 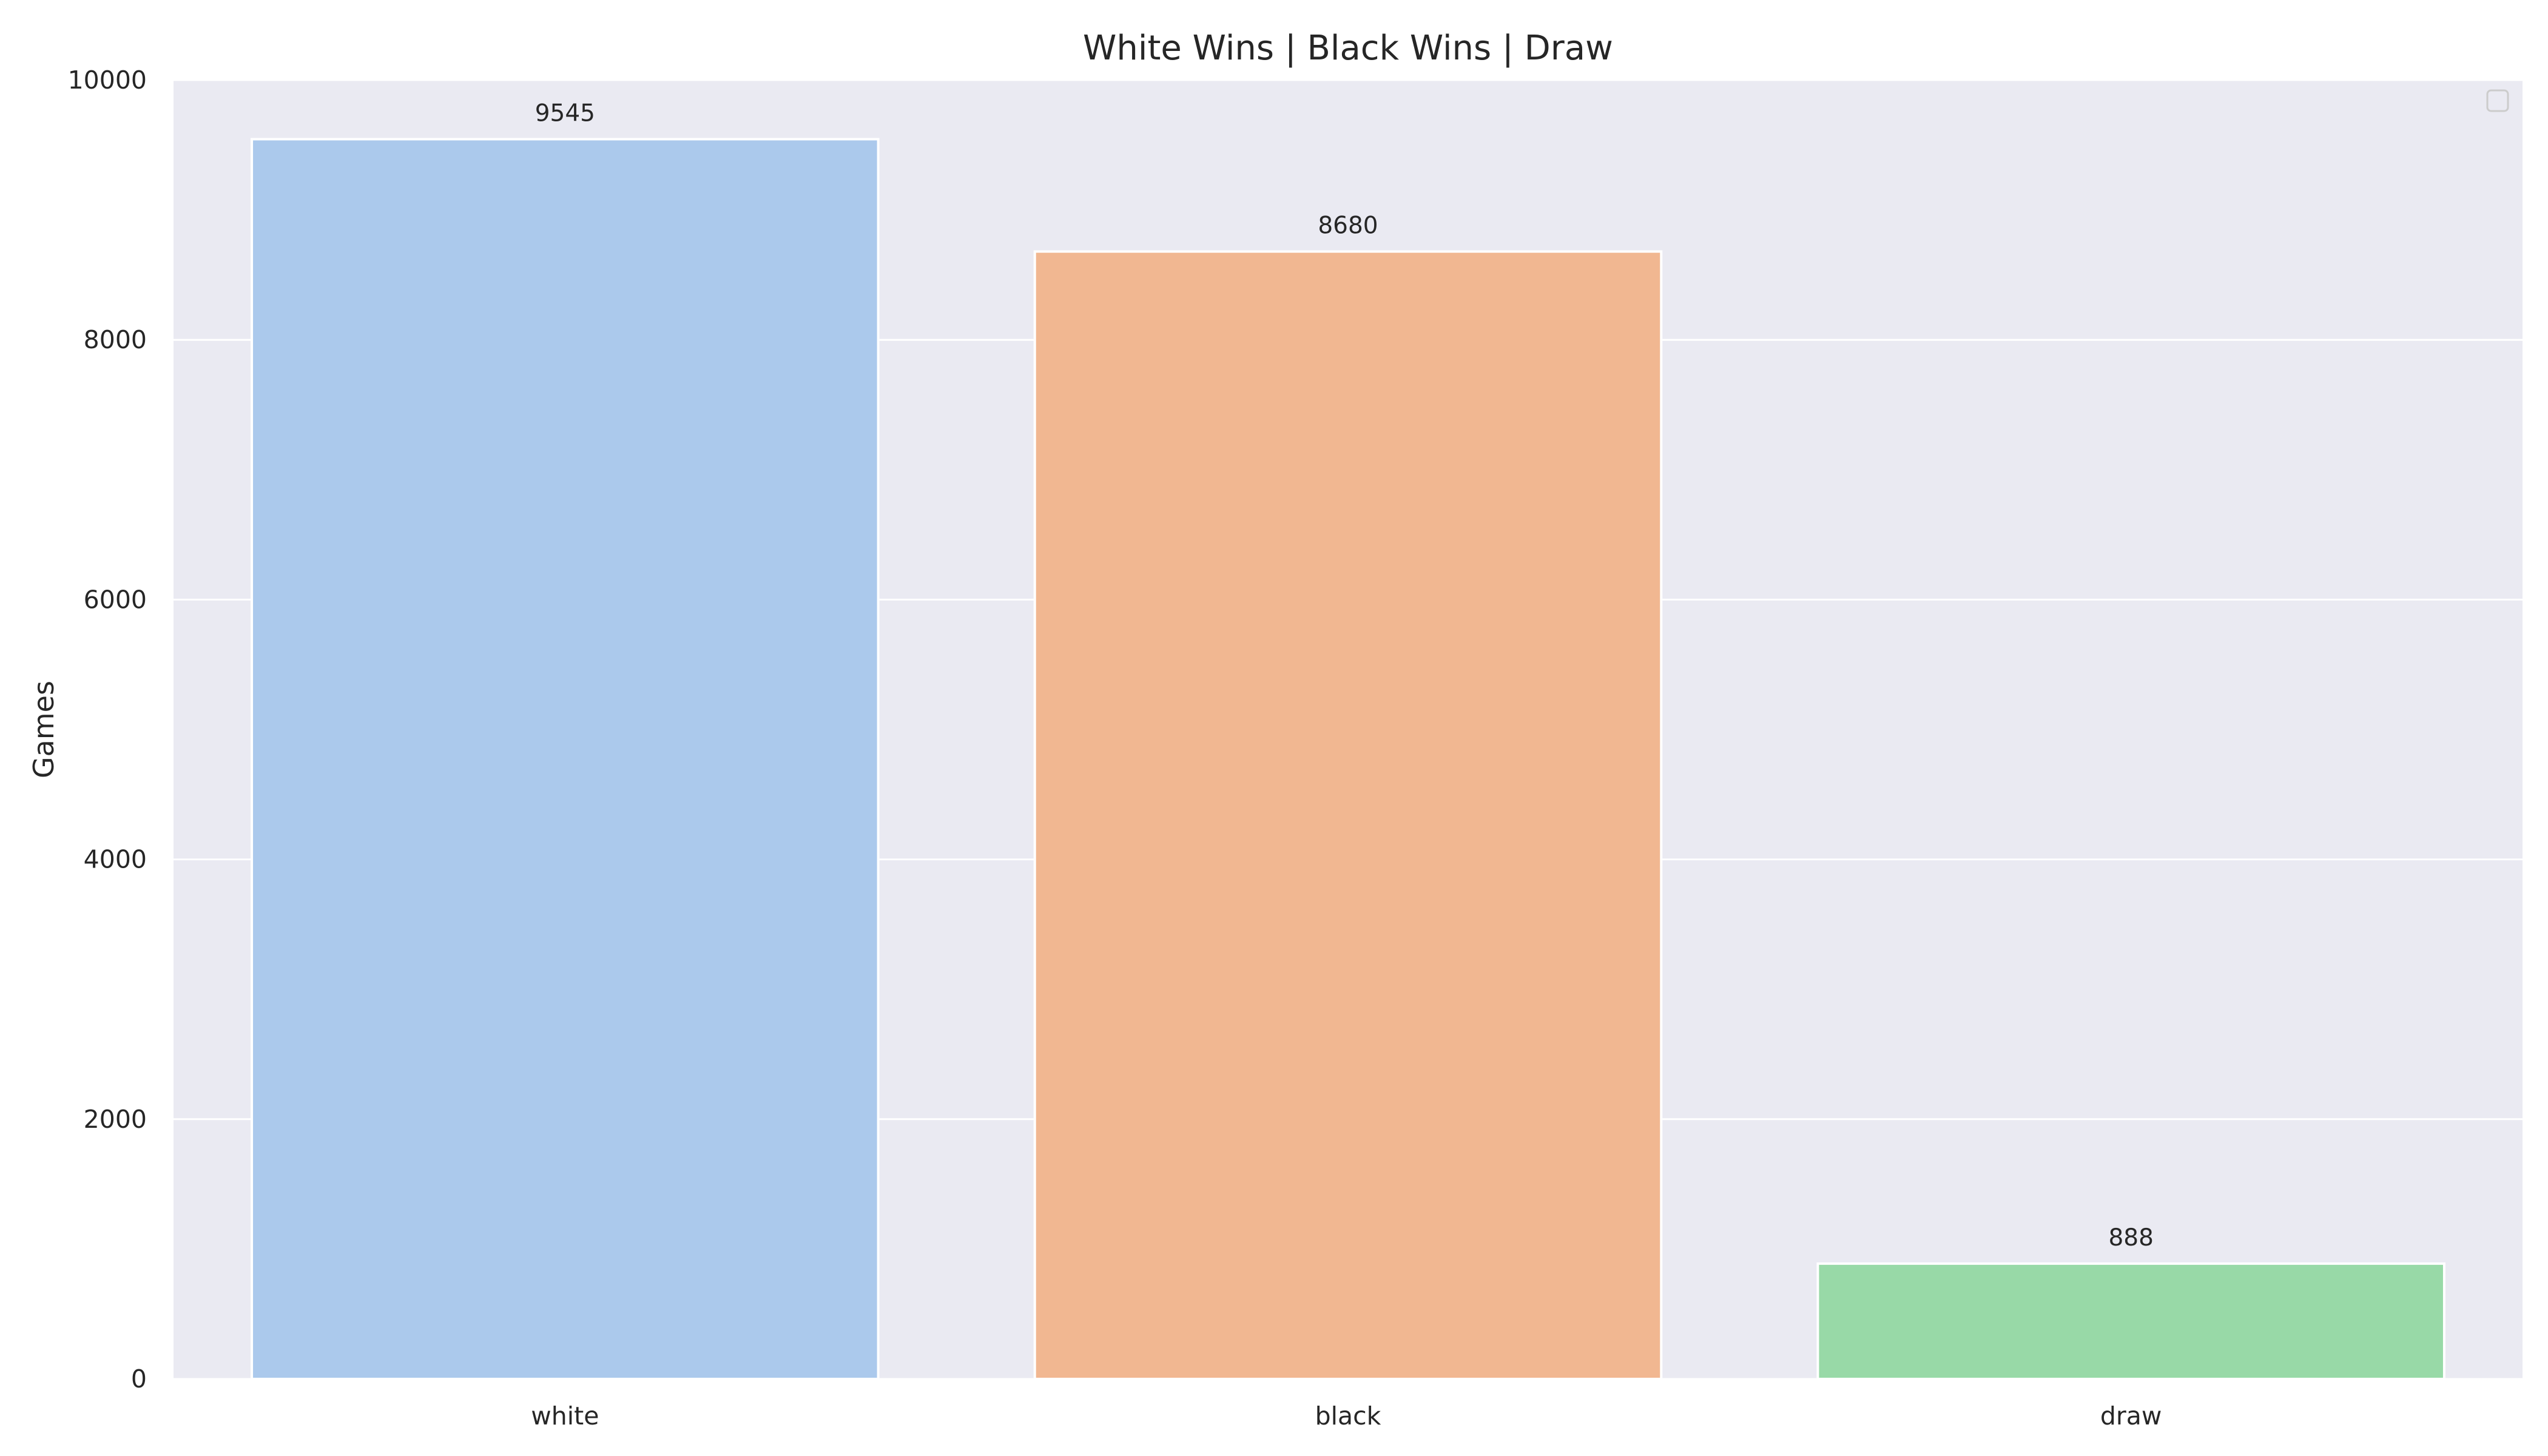 I want to click on chart-title: White Wins | Black Wins | Draw, so click(x=1348, y=48).